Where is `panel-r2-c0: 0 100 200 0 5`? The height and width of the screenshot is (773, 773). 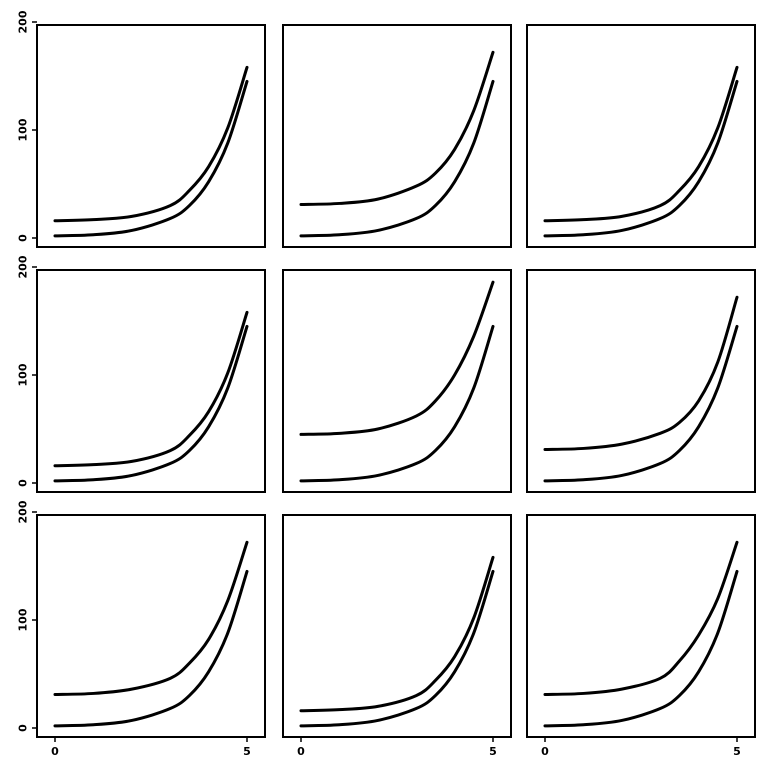
panel-r2-c0: 0 100 200 0 5 is located at coordinates (141, 629).